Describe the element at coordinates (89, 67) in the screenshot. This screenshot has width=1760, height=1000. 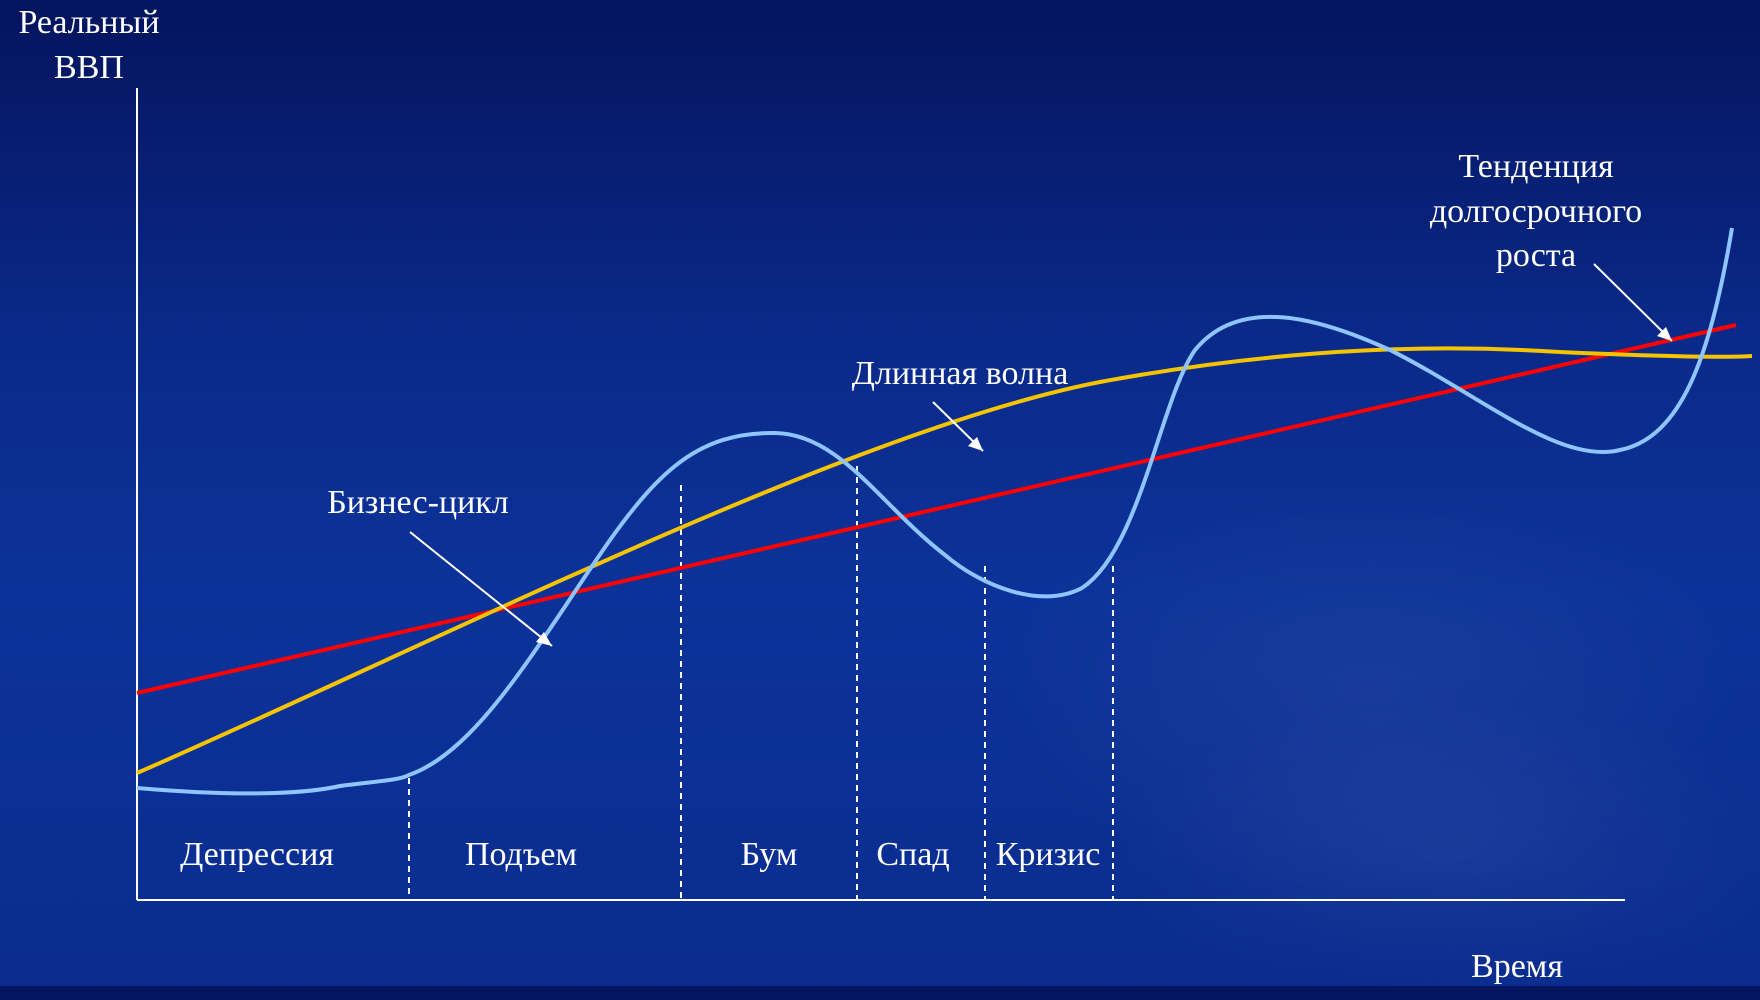
I see `y-axis-label-line2: ВВП` at that location.